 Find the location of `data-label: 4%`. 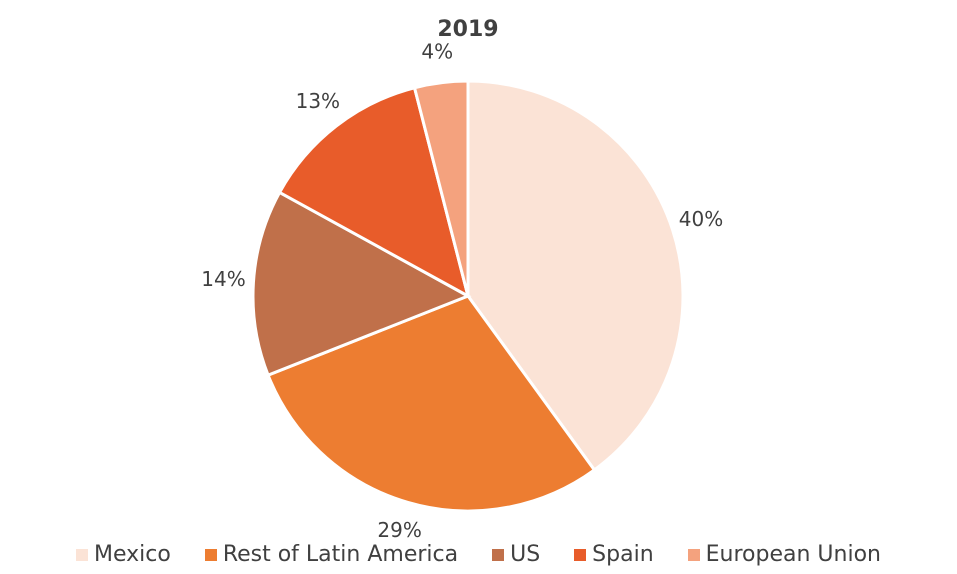

data-label: 4% is located at coordinates (437, 51).